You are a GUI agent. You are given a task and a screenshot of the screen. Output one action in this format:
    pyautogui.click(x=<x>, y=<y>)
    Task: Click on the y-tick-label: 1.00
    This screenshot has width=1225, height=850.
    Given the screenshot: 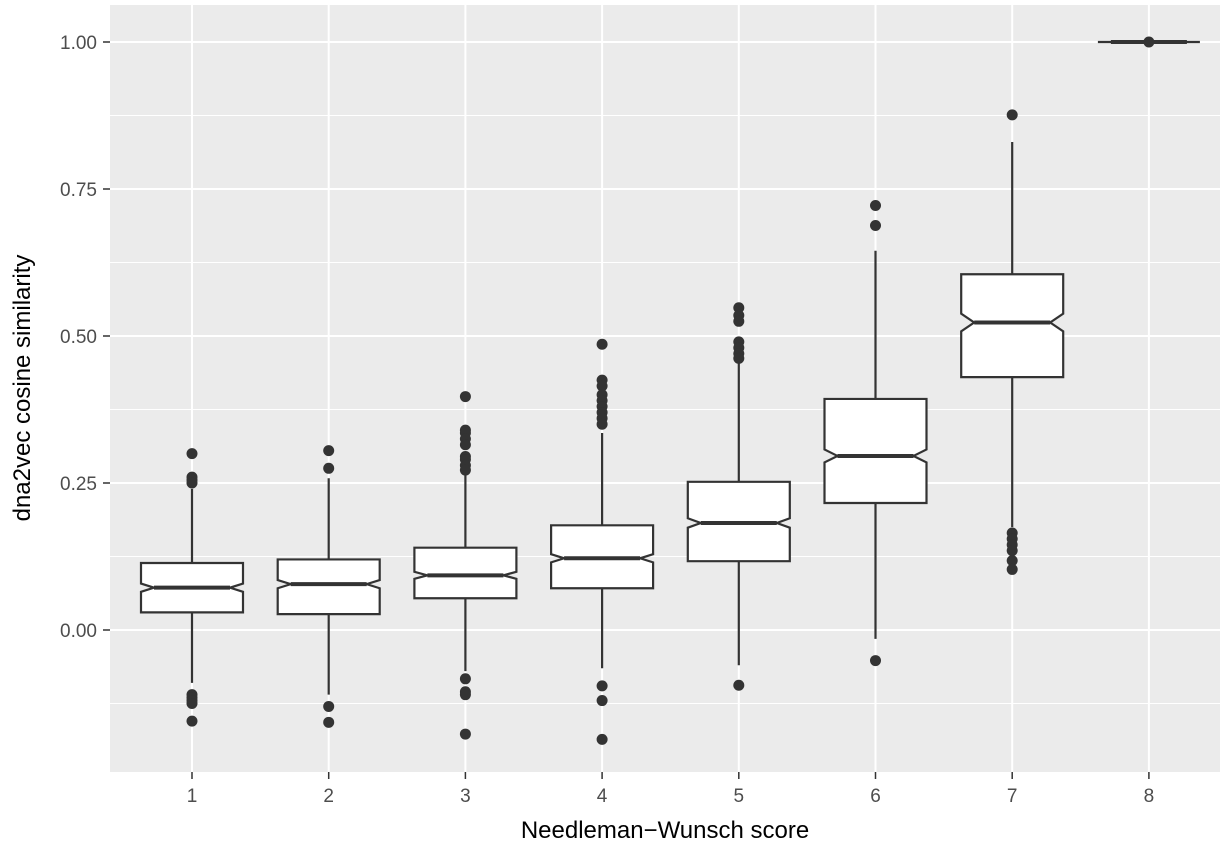 What is the action you would take?
    pyautogui.click(x=78, y=43)
    